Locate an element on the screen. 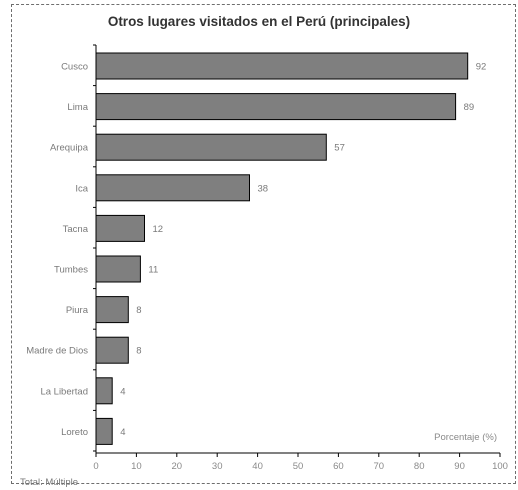 The height and width of the screenshot is (490, 518). bar-loreto is located at coordinates (104, 431).